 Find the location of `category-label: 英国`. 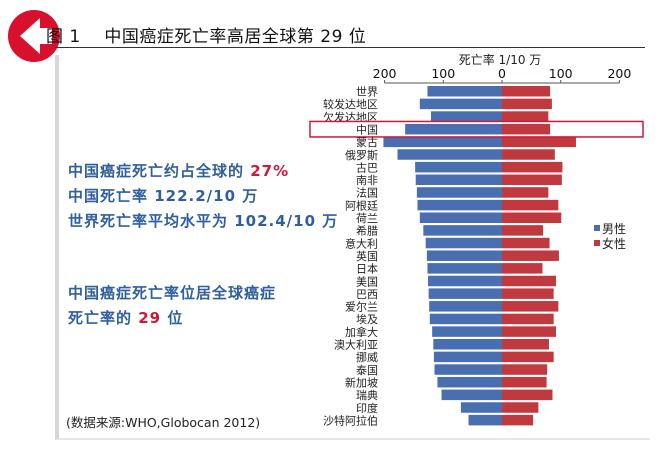

category-label: 英国 is located at coordinates (367, 256).